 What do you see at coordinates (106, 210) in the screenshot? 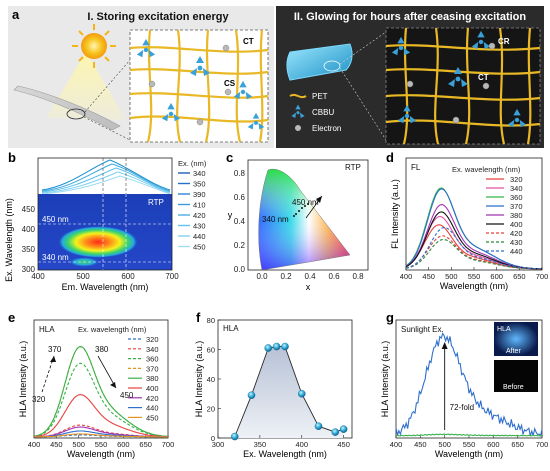
I see `panel-b-top-spectra` at bounding box center [106, 210].